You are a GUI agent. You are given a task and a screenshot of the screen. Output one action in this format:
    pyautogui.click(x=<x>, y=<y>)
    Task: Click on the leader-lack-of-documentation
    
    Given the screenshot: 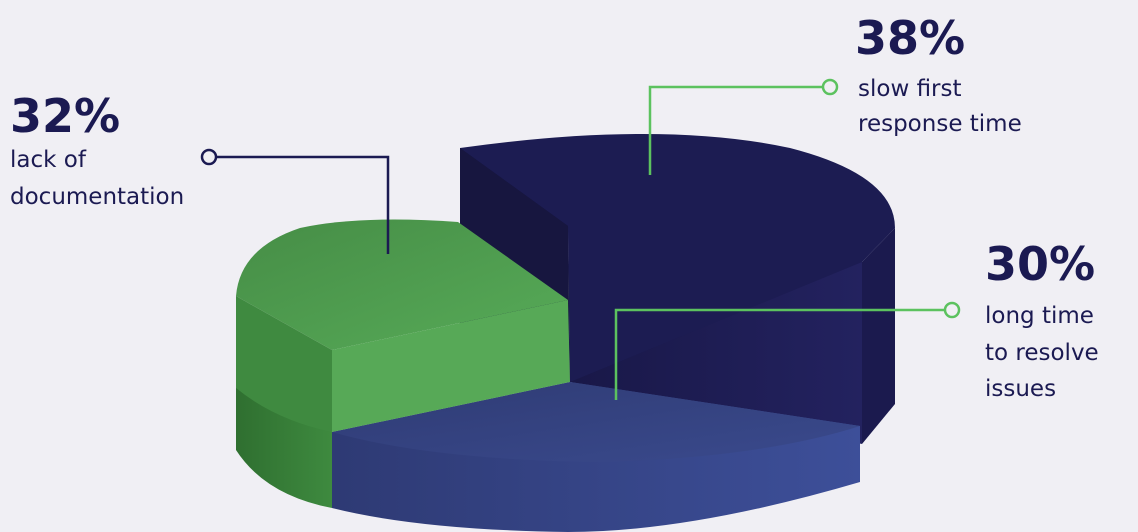 What is the action you would take?
    pyautogui.click(x=295, y=201)
    